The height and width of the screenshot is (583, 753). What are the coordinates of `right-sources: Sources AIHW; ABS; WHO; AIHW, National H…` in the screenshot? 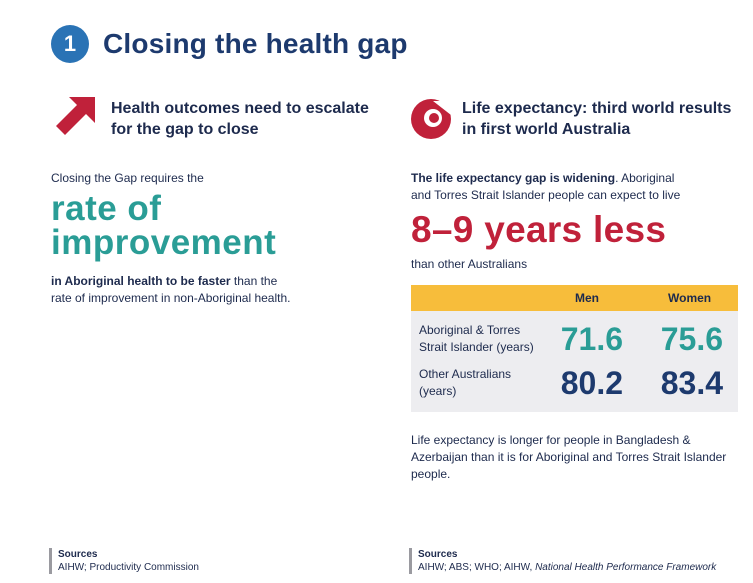 It's located at (562, 561).